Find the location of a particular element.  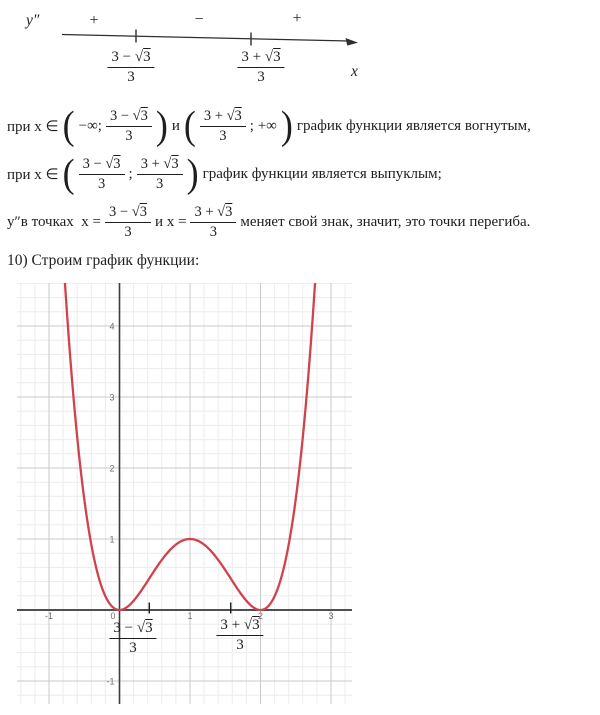

text-run: и x = is located at coordinates (170, 221).